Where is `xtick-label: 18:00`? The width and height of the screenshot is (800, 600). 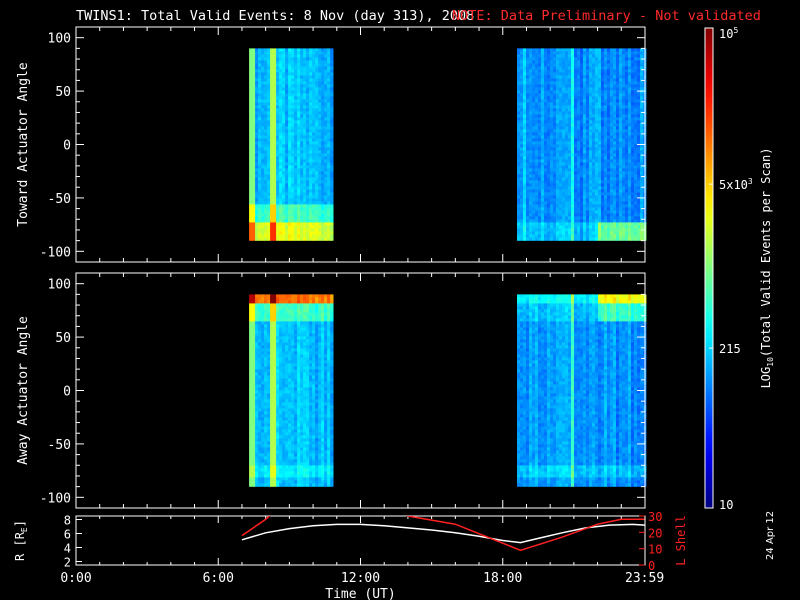
xtick-label: 18:00 is located at coordinates (502, 578).